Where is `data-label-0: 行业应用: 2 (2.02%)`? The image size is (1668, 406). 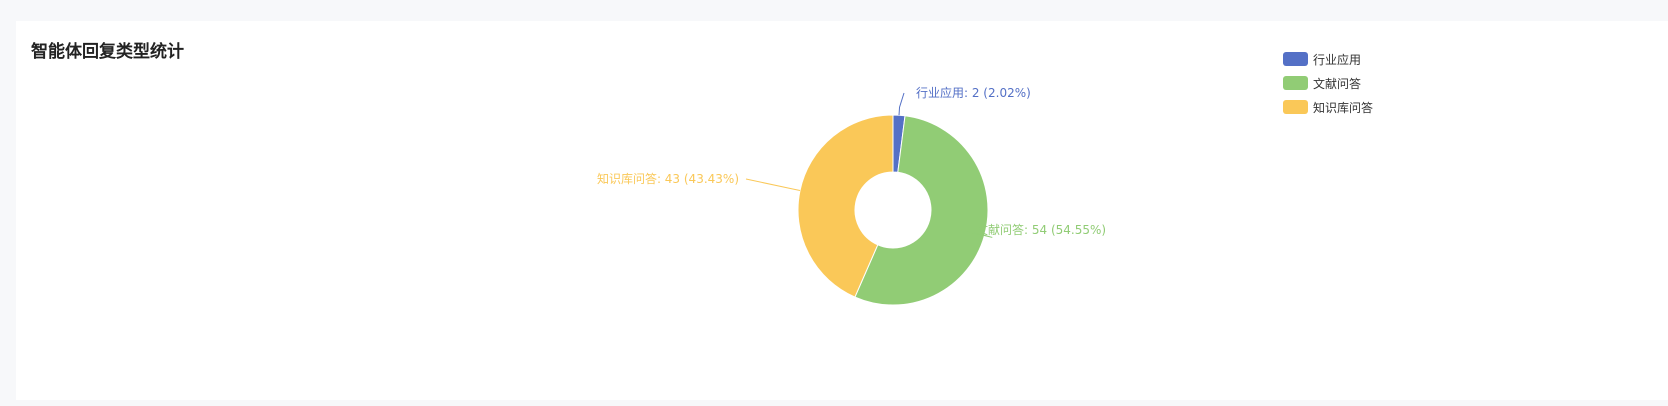
data-label-0: 行业应用: 2 (2.02%) is located at coordinates (973, 92).